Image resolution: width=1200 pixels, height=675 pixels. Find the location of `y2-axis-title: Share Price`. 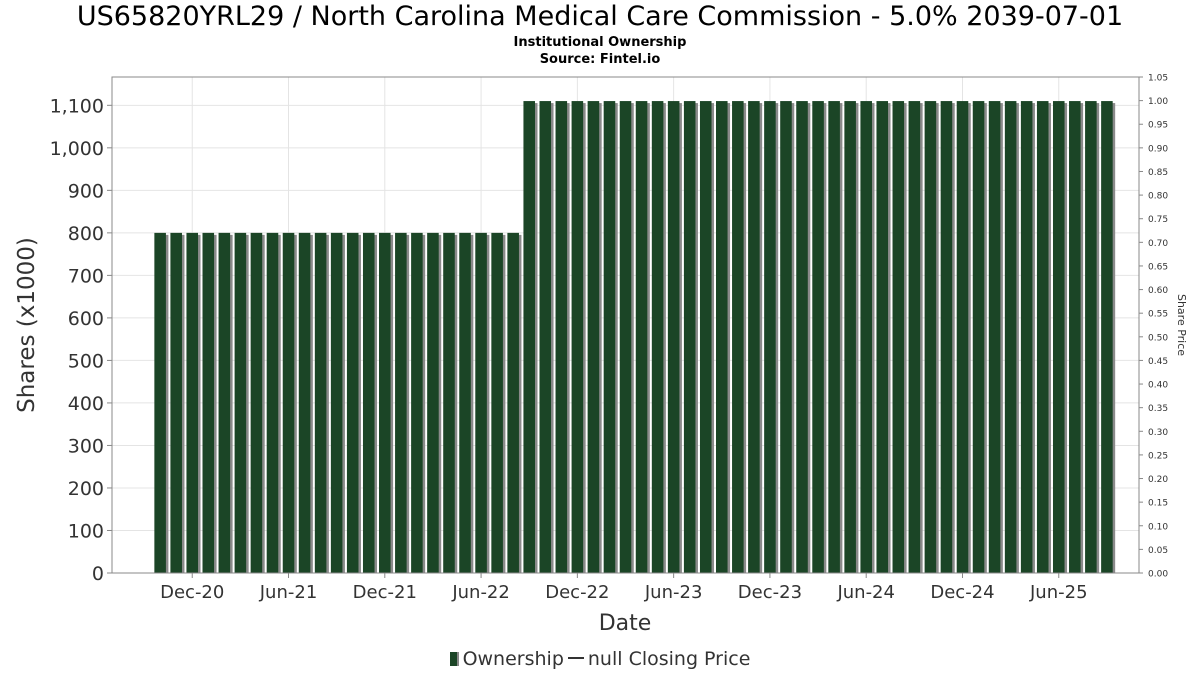

y2-axis-title: Share Price is located at coordinates (1181, 325).